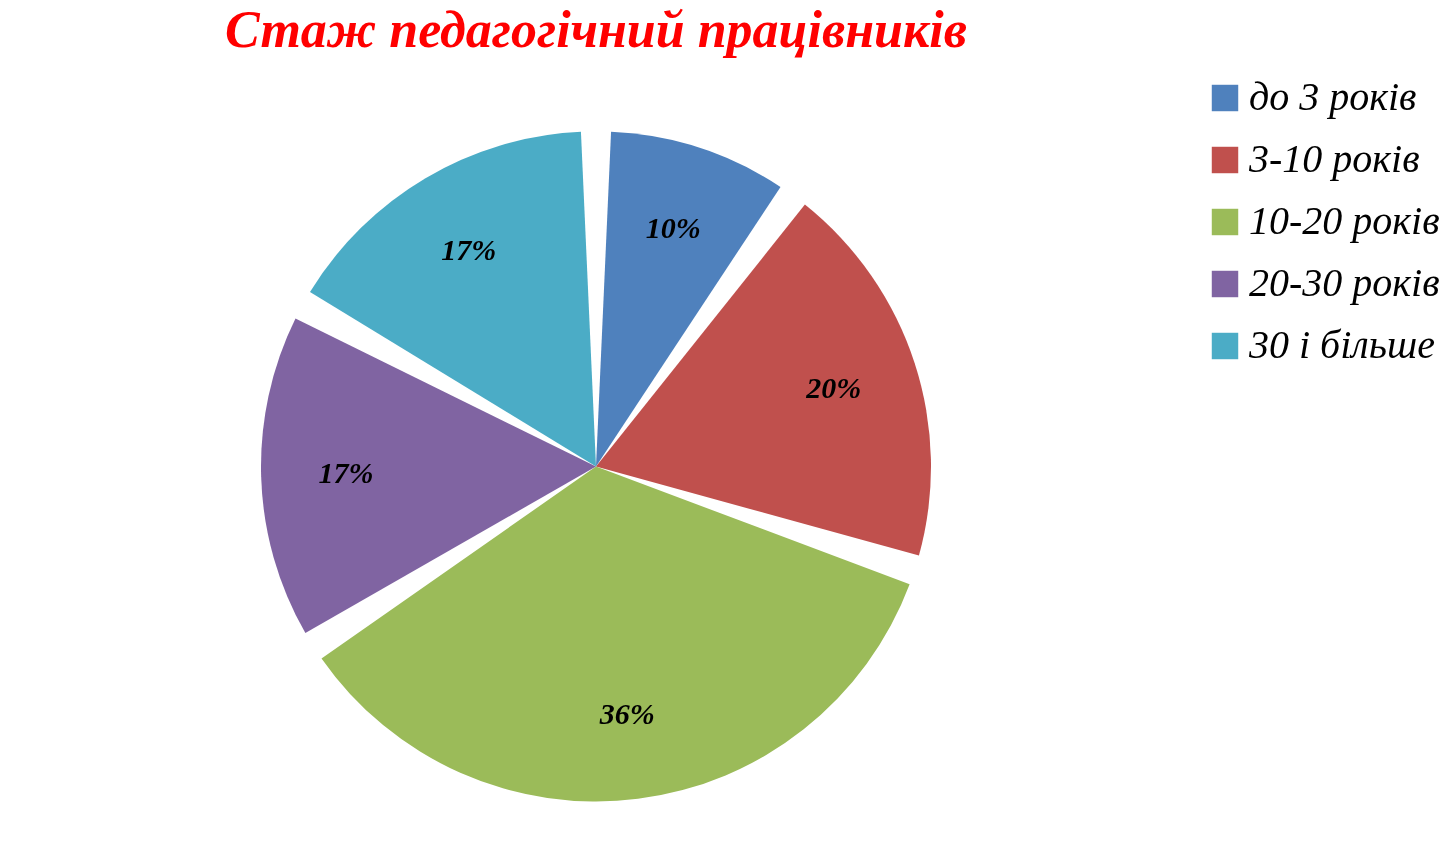  Describe the element at coordinates (596, 29) in the screenshot. I see `chart-title: Стаж педагогічний працівників` at that location.